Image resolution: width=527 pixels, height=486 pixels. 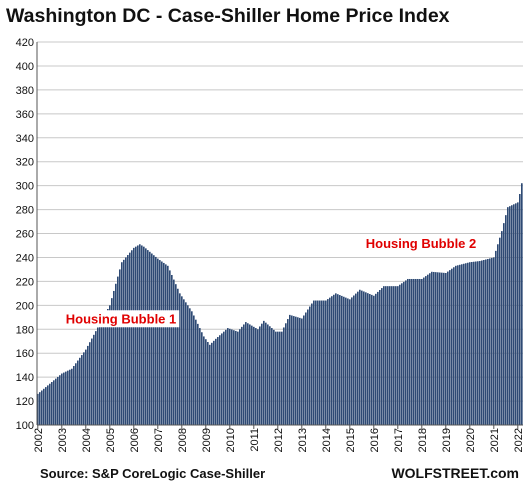 What do you see at coordinates (25, 282) in the screenshot?
I see `y-tick-label: 220` at bounding box center [25, 282].